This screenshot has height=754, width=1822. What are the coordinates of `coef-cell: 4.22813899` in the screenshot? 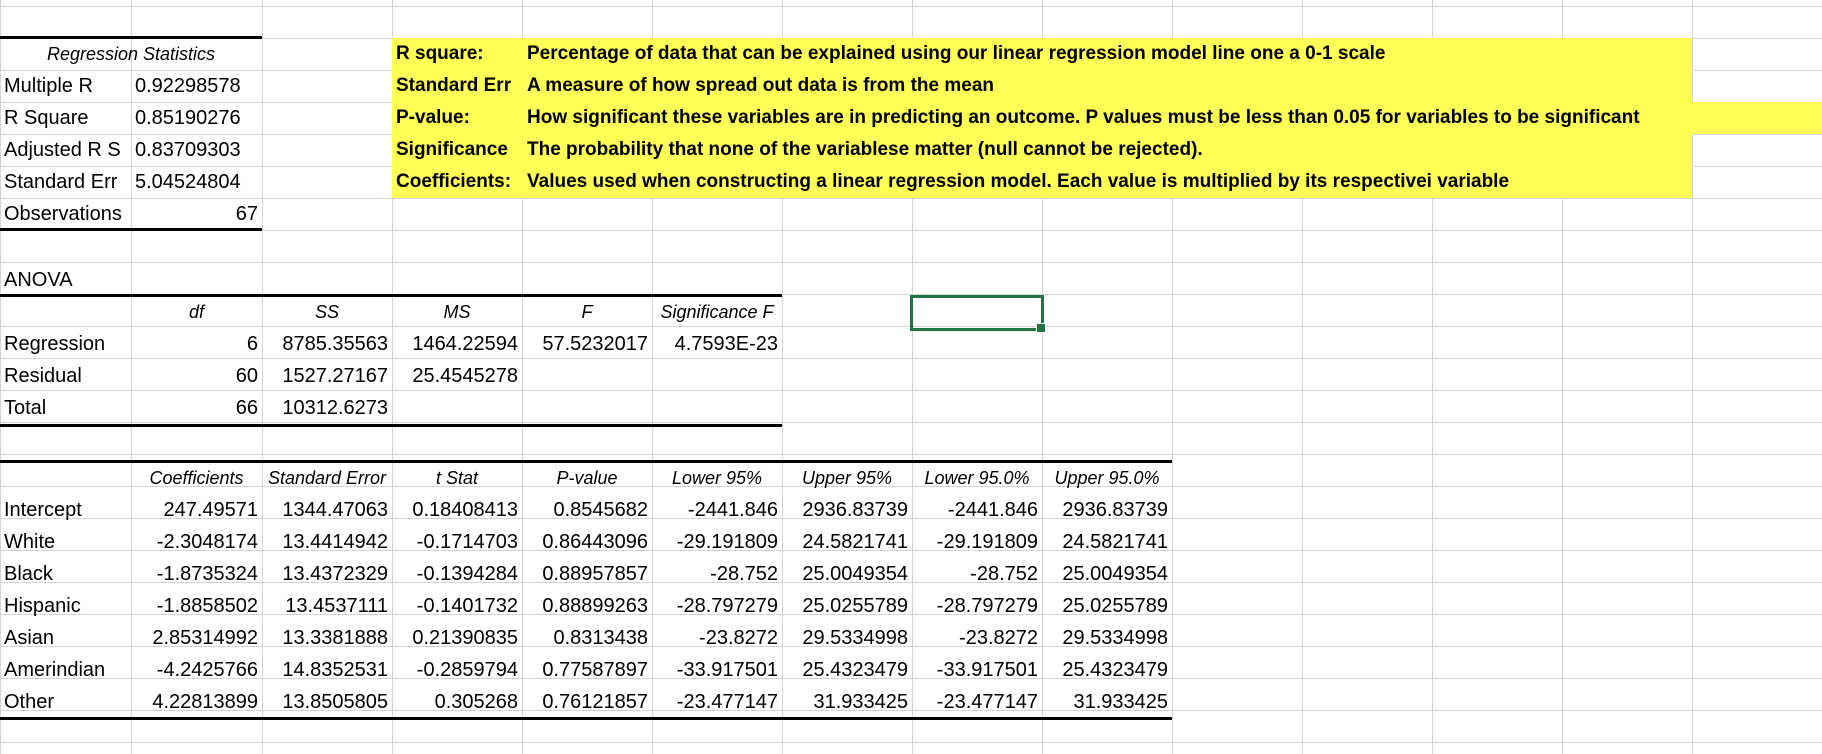 It's located at (205, 702).